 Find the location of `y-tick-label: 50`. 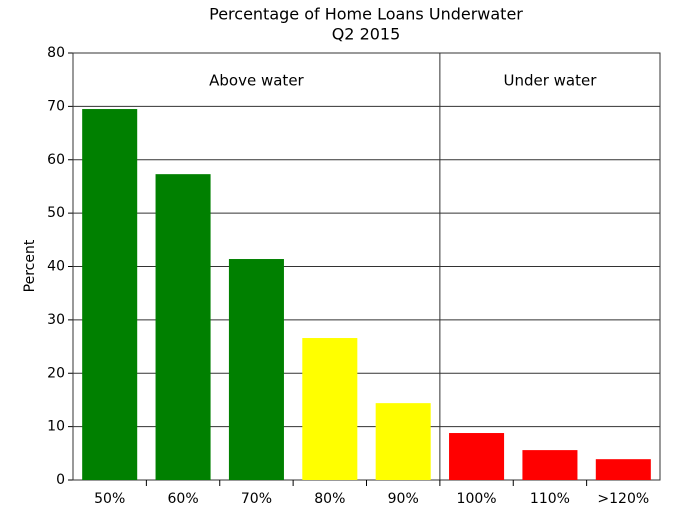

y-tick-label: 50 is located at coordinates (56, 213).